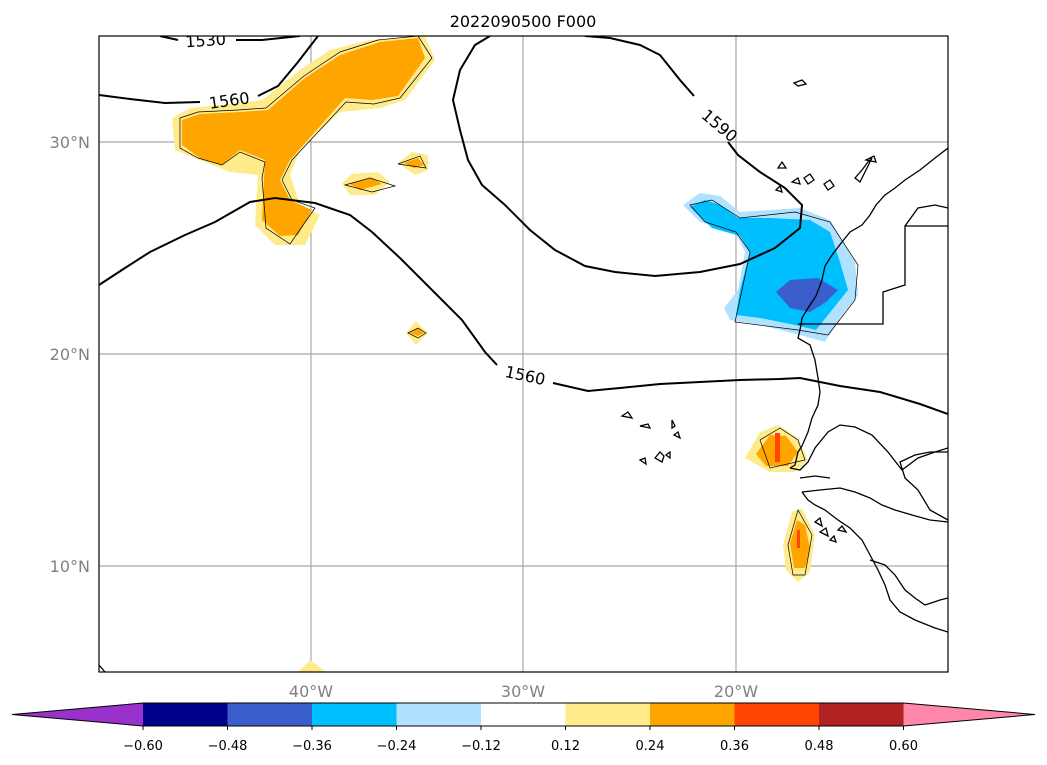  What do you see at coordinates (481, 746) in the screenshot?
I see `colorbar-tick-label: −0.12` at bounding box center [481, 746].